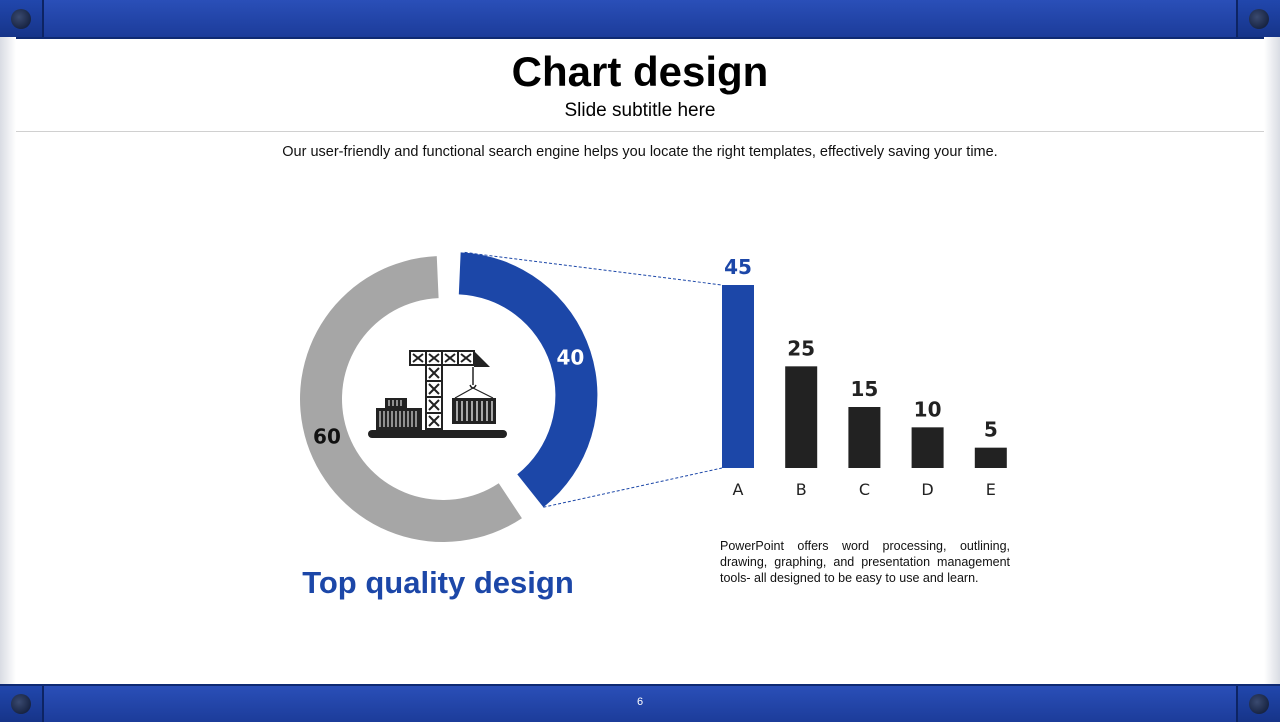  Describe the element at coordinates (640, 71) in the screenshot. I see `slide-title: Chart design` at that location.